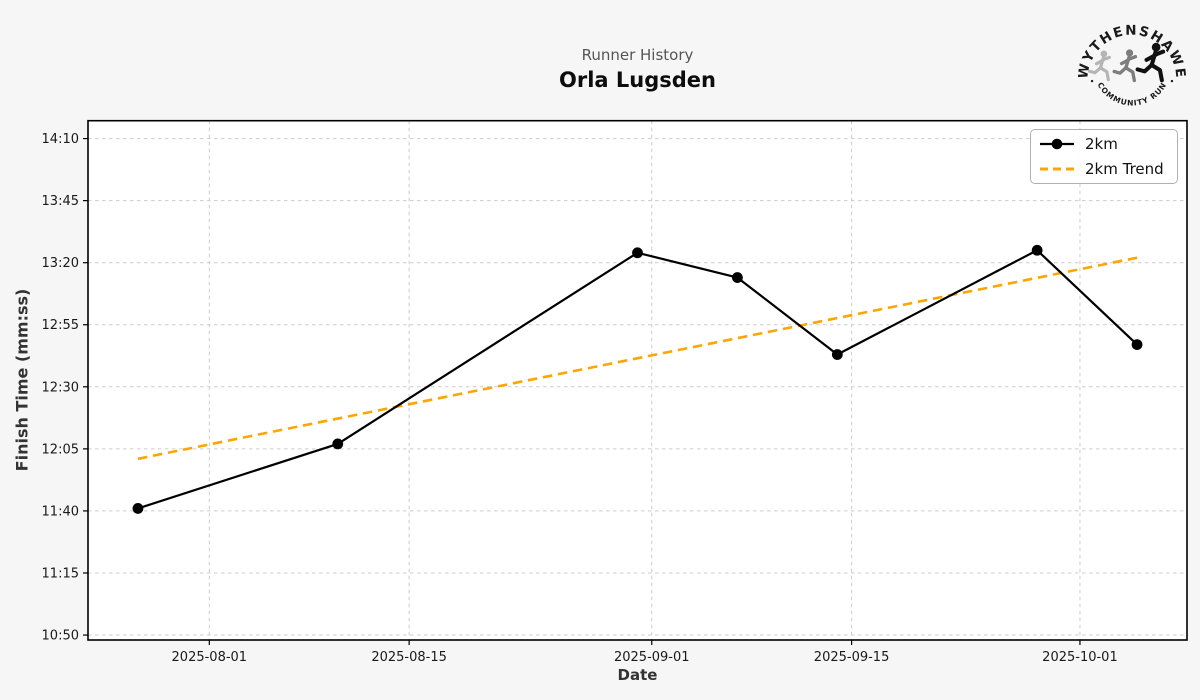  Describe the element at coordinates (1104, 156) in the screenshot. I see `legend: 2km 2km Trend` at that location.